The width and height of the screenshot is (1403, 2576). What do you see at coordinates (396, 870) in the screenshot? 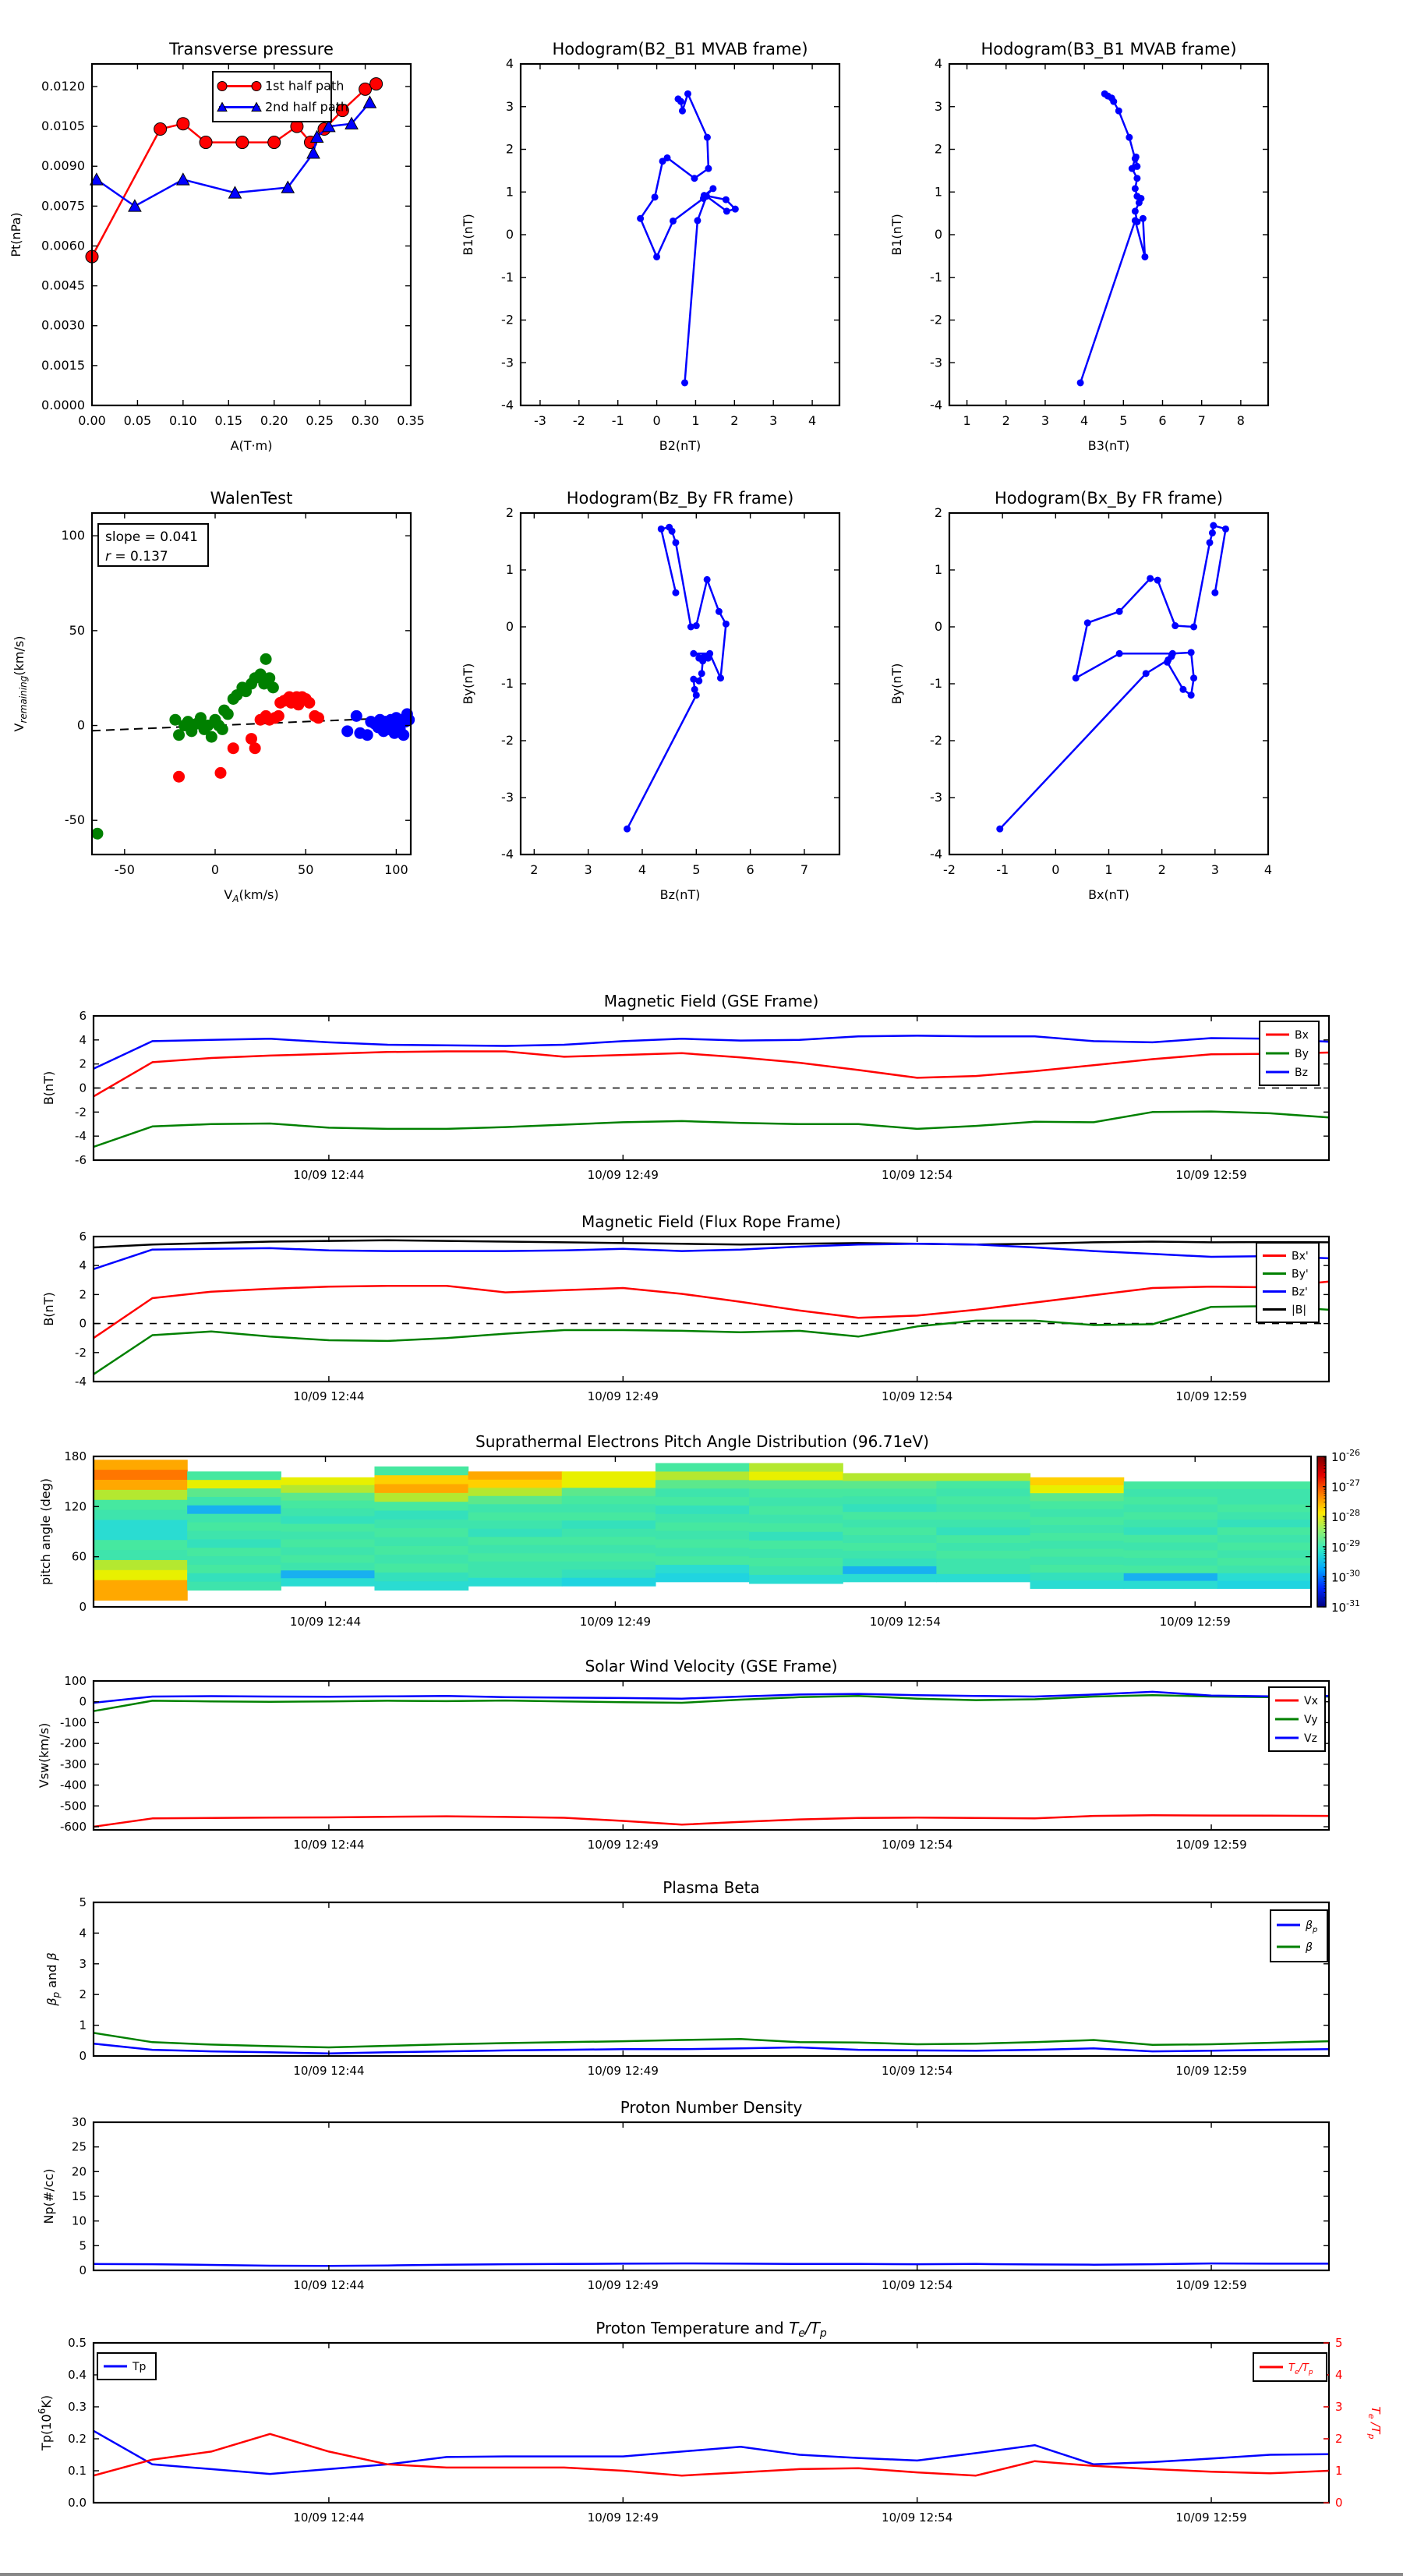
I see `svg-text: 100` at bounding box center [396, 870].